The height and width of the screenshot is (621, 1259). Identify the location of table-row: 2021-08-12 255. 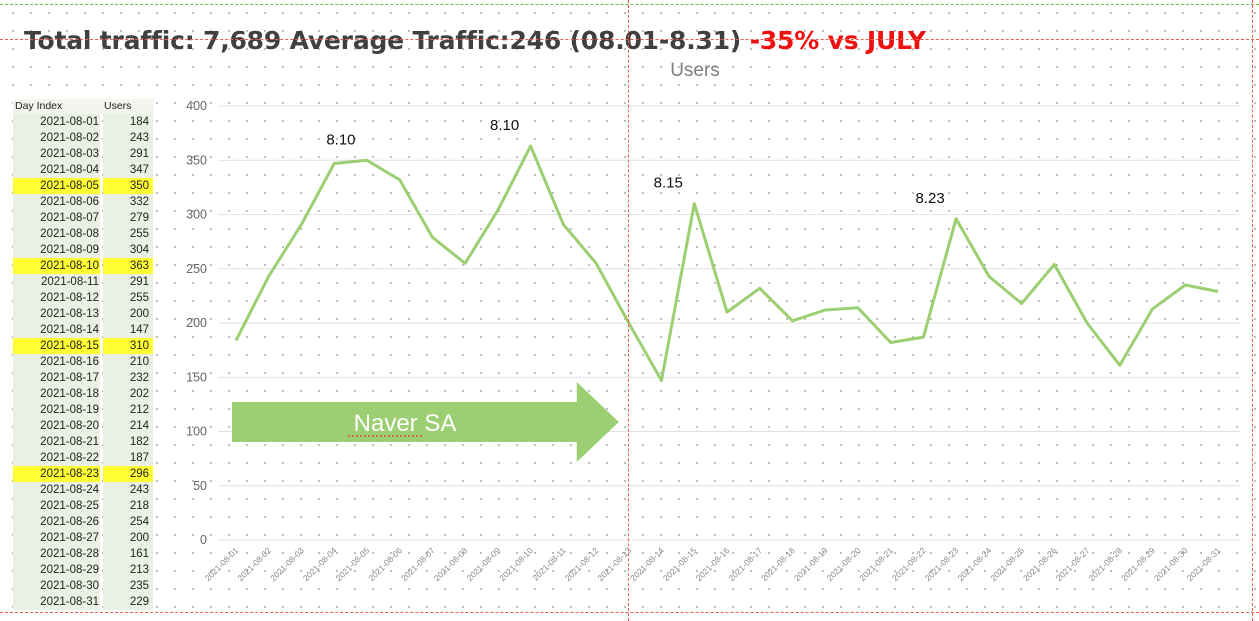
(83, 298).